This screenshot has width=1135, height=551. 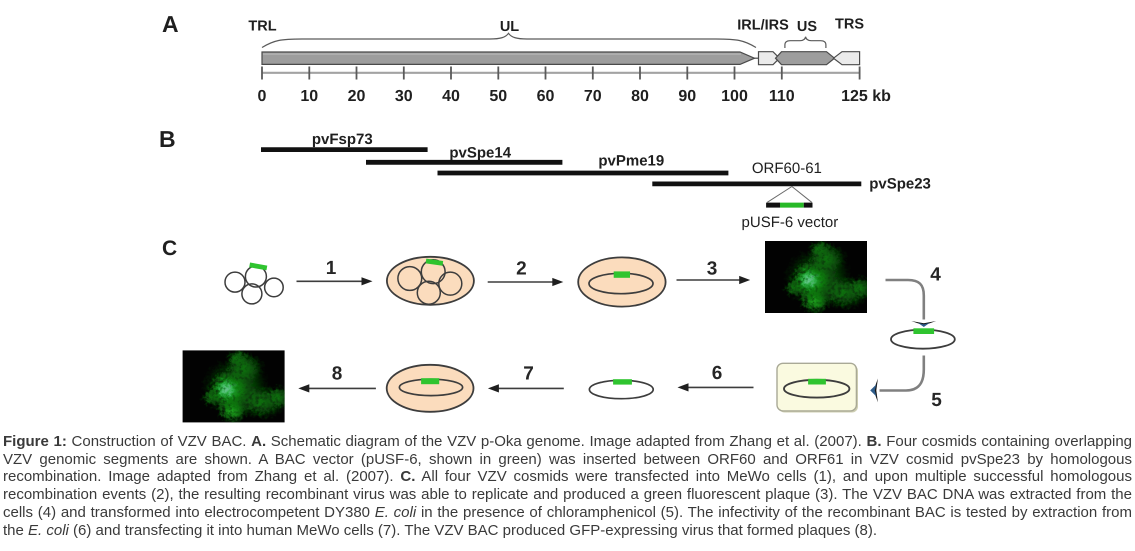 What do you see at coordinates (782, 96) in the screenshot?
I see `svg-text: 110` at bounding box center [782, 96].